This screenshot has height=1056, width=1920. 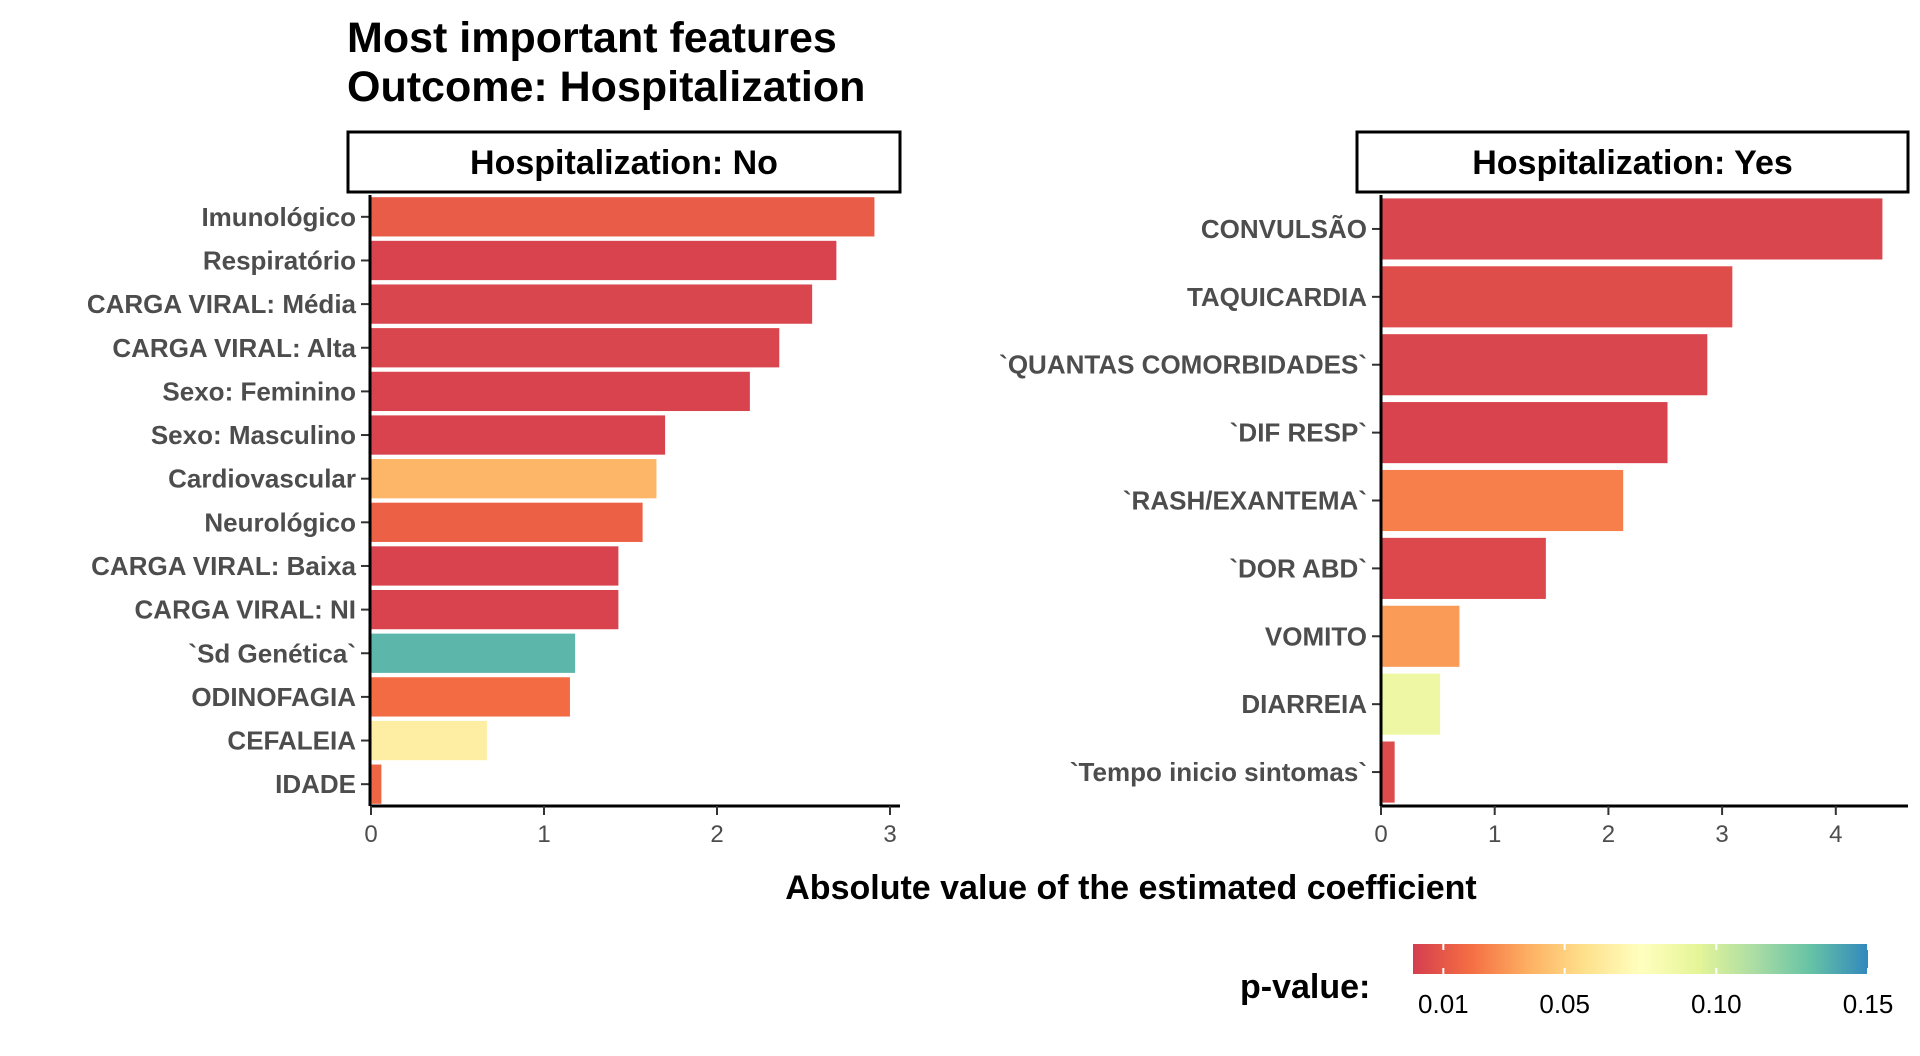 I want to click on x-tick-label: 4, so click(x=1835, y=834).